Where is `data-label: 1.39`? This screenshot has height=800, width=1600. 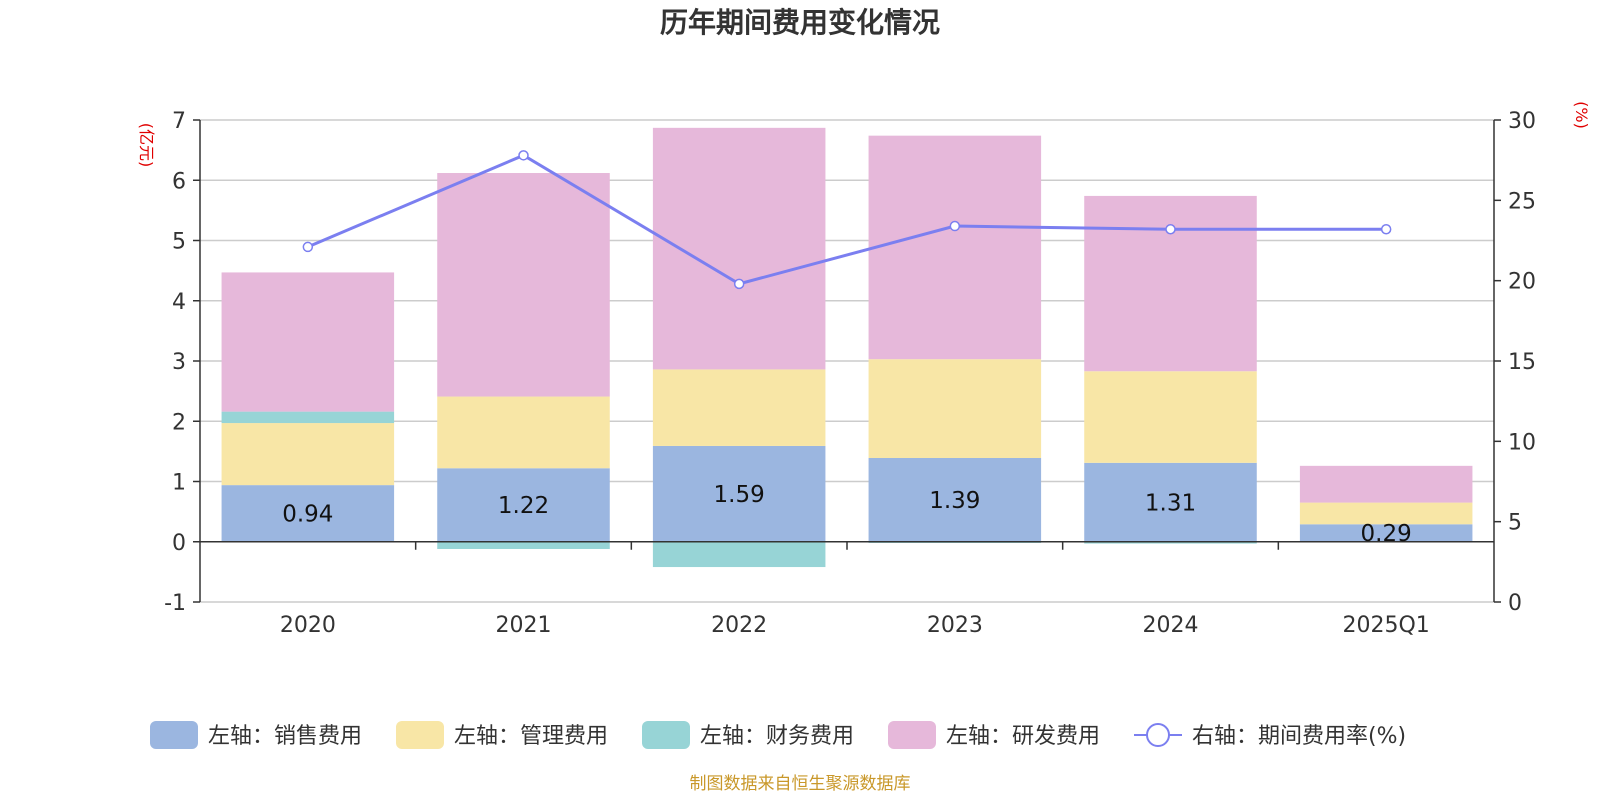
data-label: 1.39 is located at coordinates (954, 501).